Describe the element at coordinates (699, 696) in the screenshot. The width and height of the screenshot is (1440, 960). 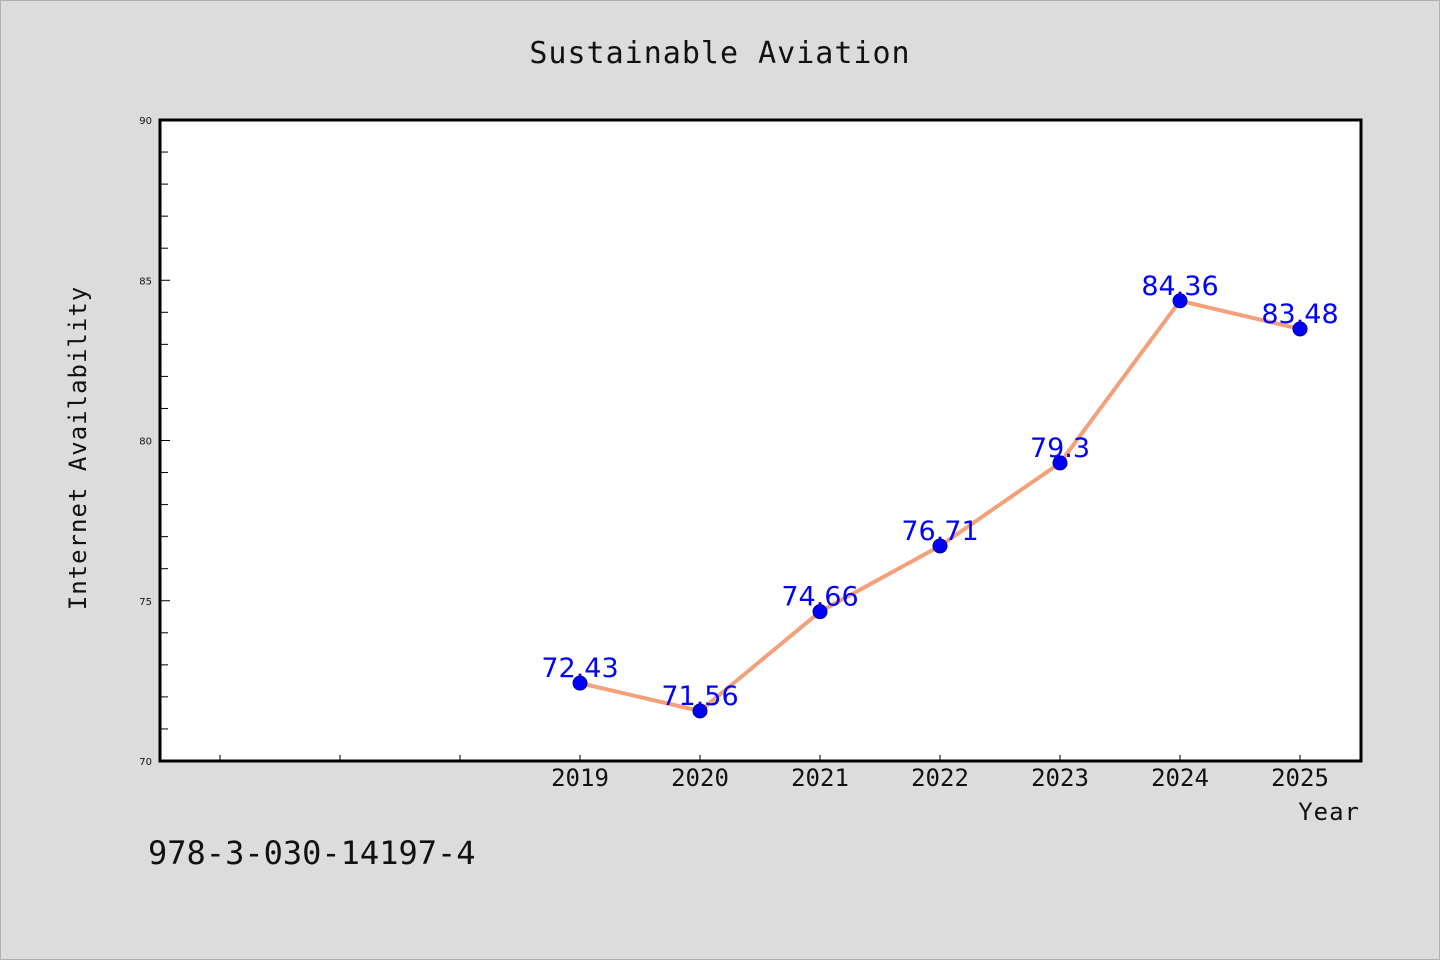
I see `data-label: 71.56` at that location.